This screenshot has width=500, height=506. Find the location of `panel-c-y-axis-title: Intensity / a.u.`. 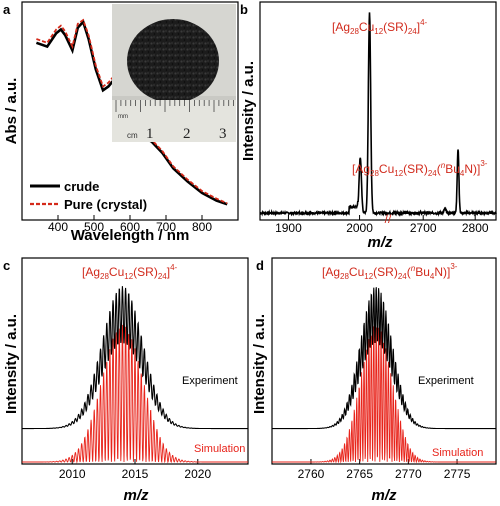

panel-c-y-axis-title: Intensity / a.u. is located at coordinates (11, 364).